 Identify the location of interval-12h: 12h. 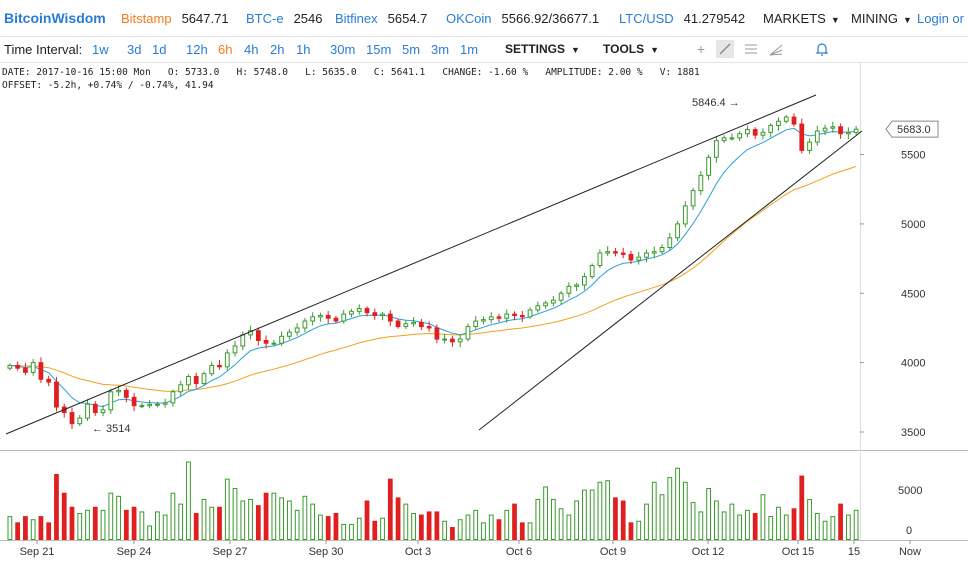
(197, 49).